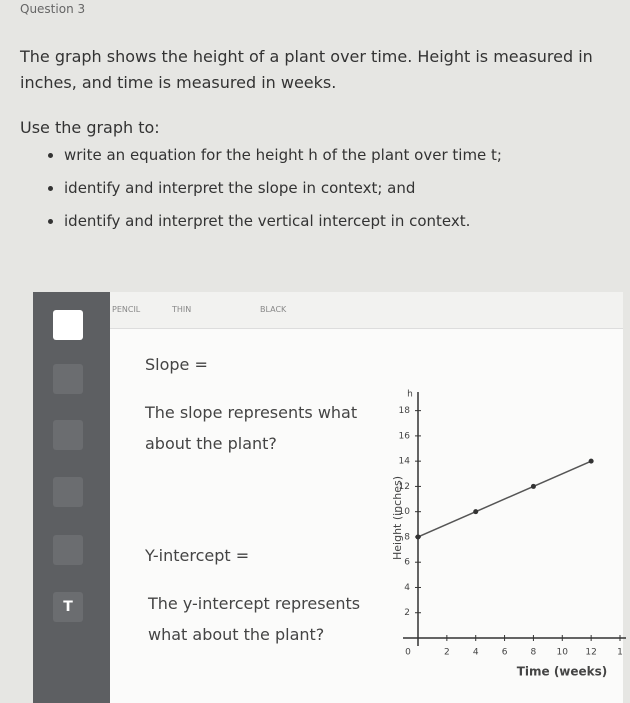 Image resolution: width=630 pixels, height=703 pixels. Describe the element at coordinates (68, 492) in the screenshot. I see `eraser-icon` at that location.